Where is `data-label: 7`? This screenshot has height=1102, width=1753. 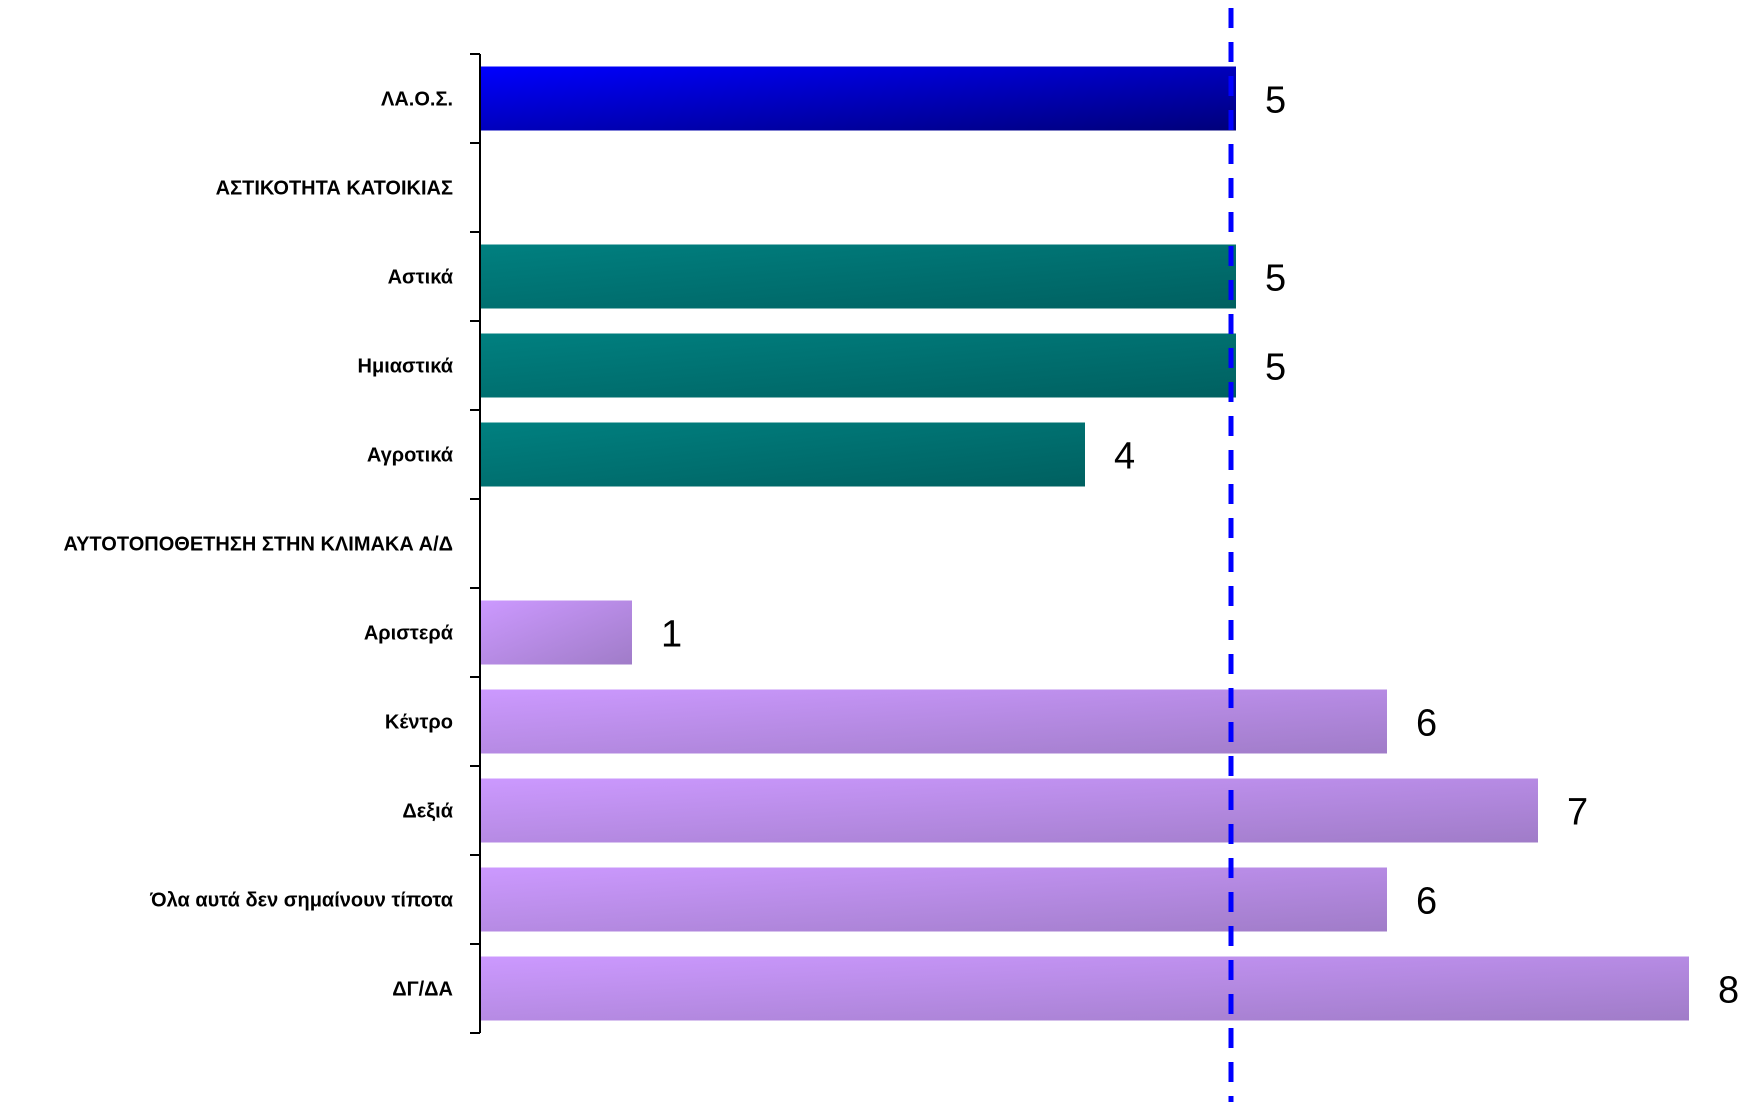
data-label: 7 is located at coordinates (1577, 813).